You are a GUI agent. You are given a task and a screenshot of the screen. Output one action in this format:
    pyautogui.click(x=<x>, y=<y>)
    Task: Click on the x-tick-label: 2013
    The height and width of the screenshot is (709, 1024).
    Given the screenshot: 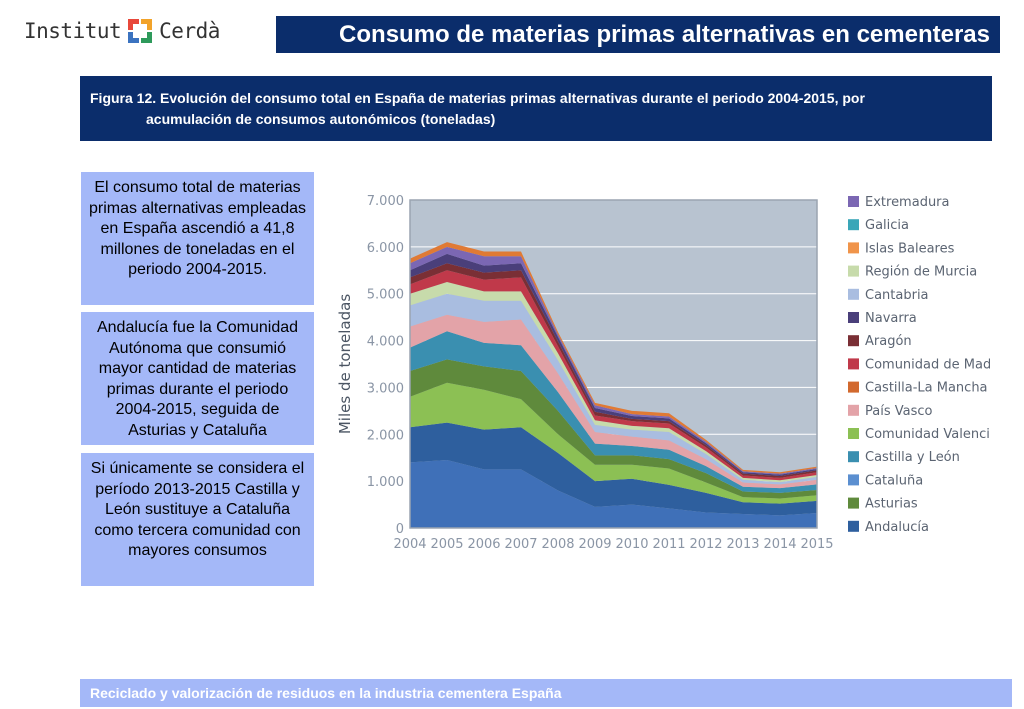 What is the action you would take?
    pyautogui.click(x=742, y=544)
    